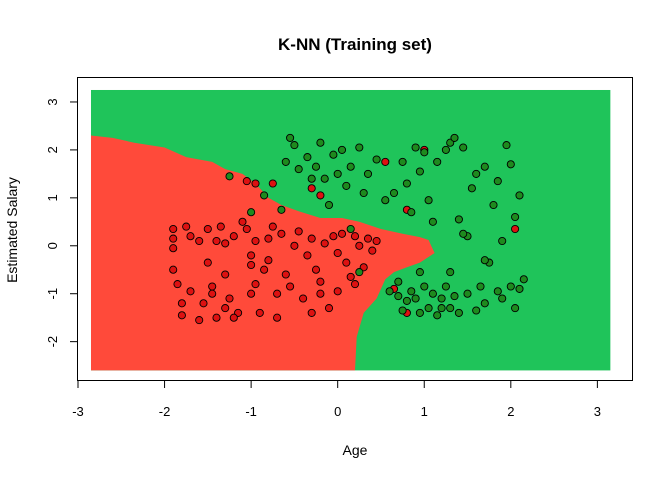 The height and width of the screenshot is (480, 672). Describe the element at coordinates (52, 101) in the screenshot. I see `y-tick-label: 3` at that location.